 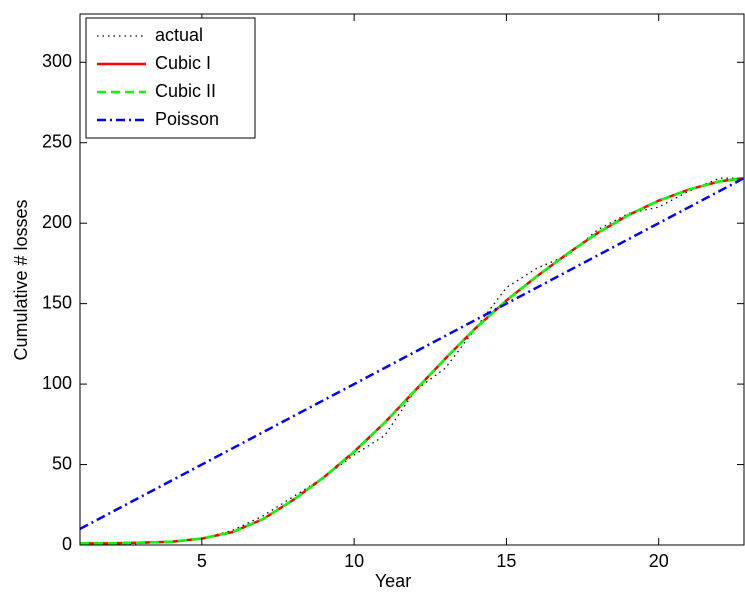 I want to click on legend-label: actual, so click(x=179, y=35).